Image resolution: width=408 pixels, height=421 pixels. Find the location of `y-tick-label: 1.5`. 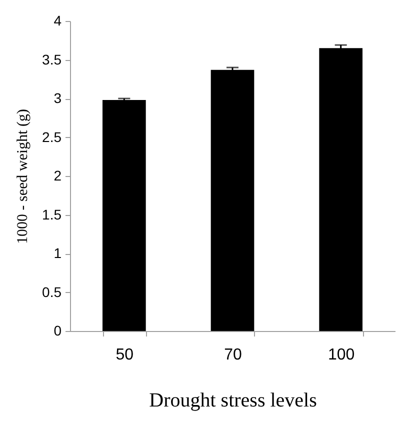

y-tick-label: 1.5 is located at coordinates (52, 214).